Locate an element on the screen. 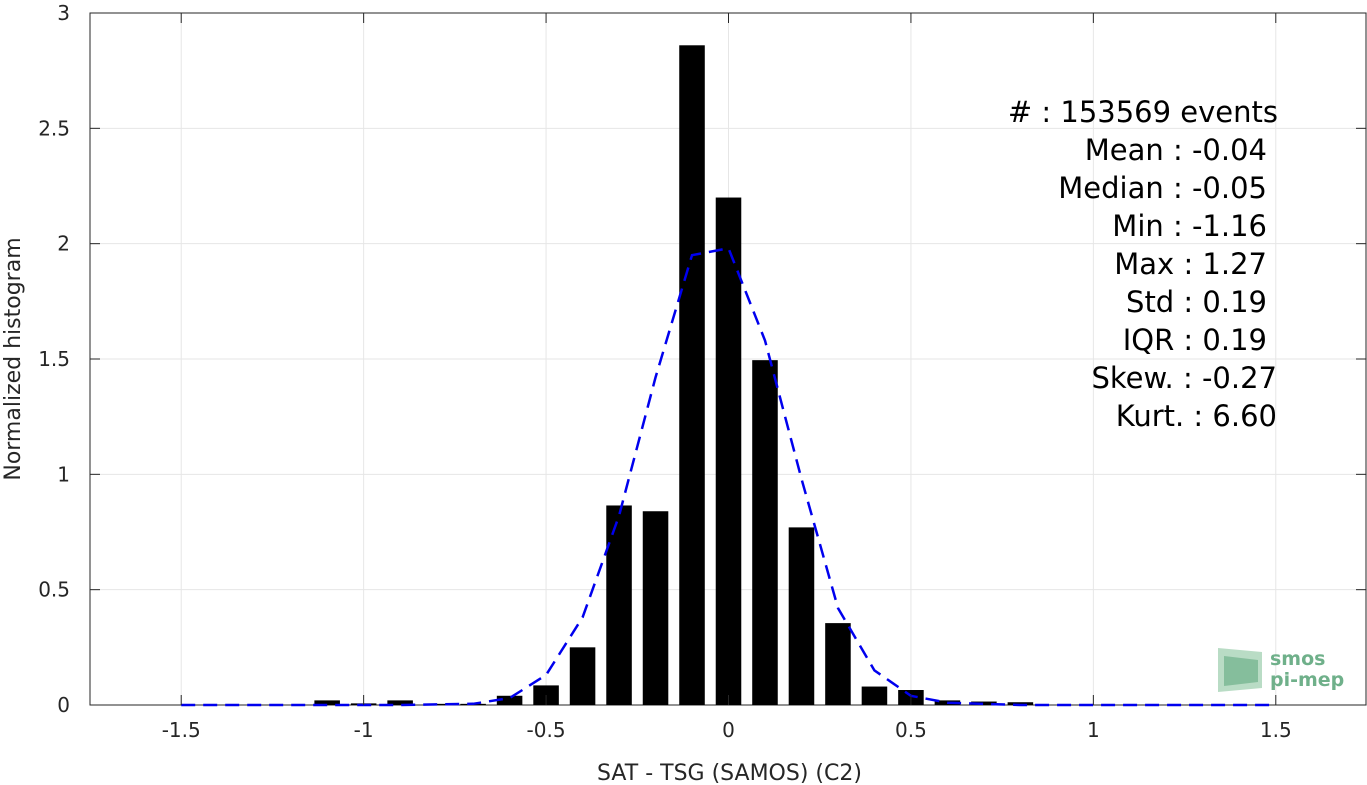 This screenshot has width=1367, height=785. stat-line: Min : -1.16 is located at coordinates (1189, 226).